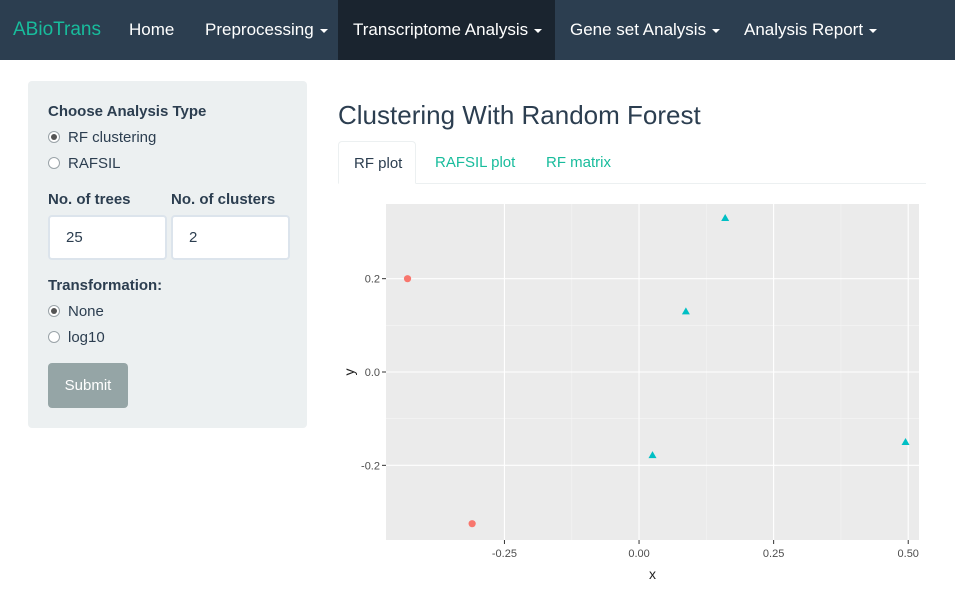  Describe the element at coordinates (86, 337) in the screenshot. I see `radio-log10-label: log10` at that location.